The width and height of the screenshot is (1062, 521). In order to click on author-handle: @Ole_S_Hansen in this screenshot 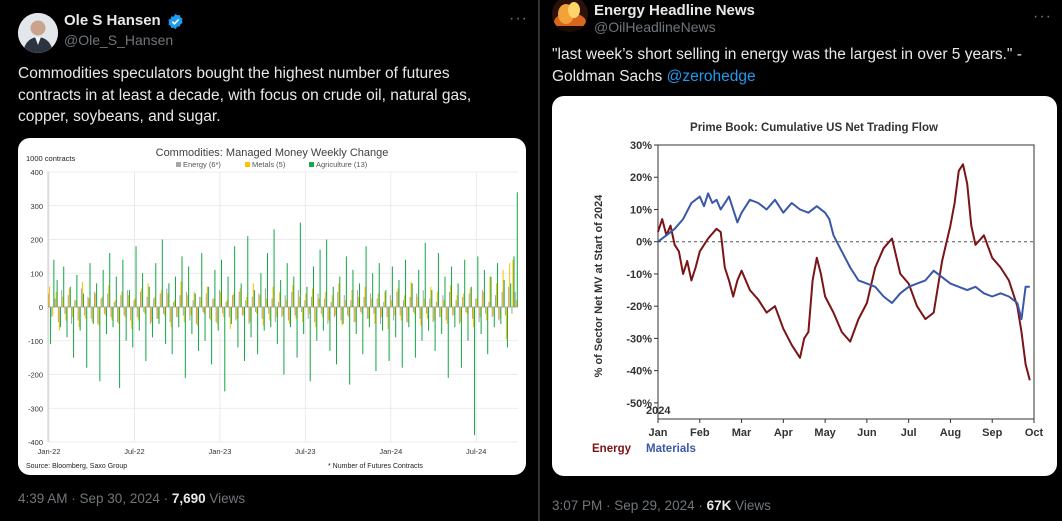, I will do `click(119, 40)`.